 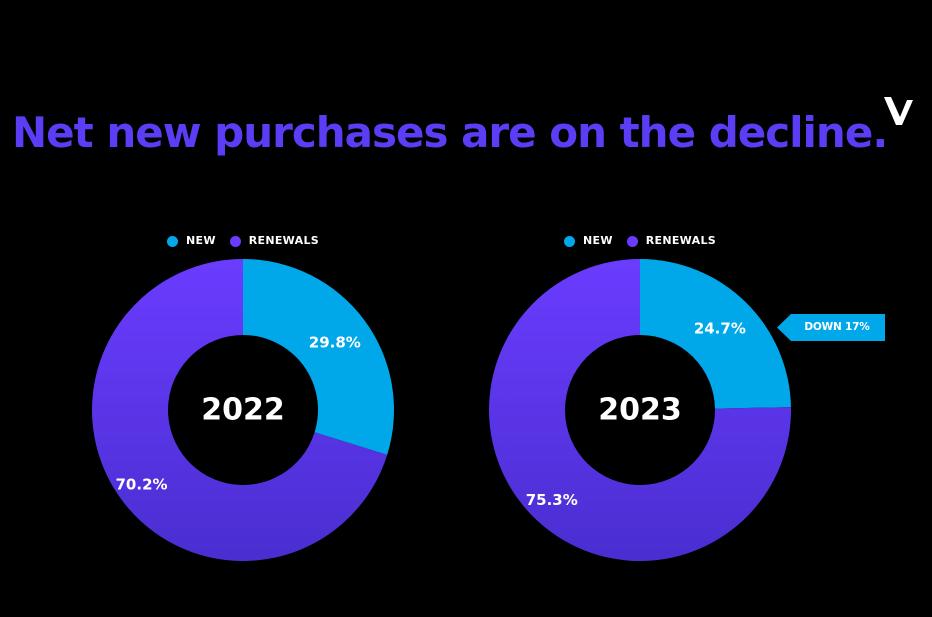 I want to click on slice-label-renewals: 70.2%, so click(x=142, y=485).